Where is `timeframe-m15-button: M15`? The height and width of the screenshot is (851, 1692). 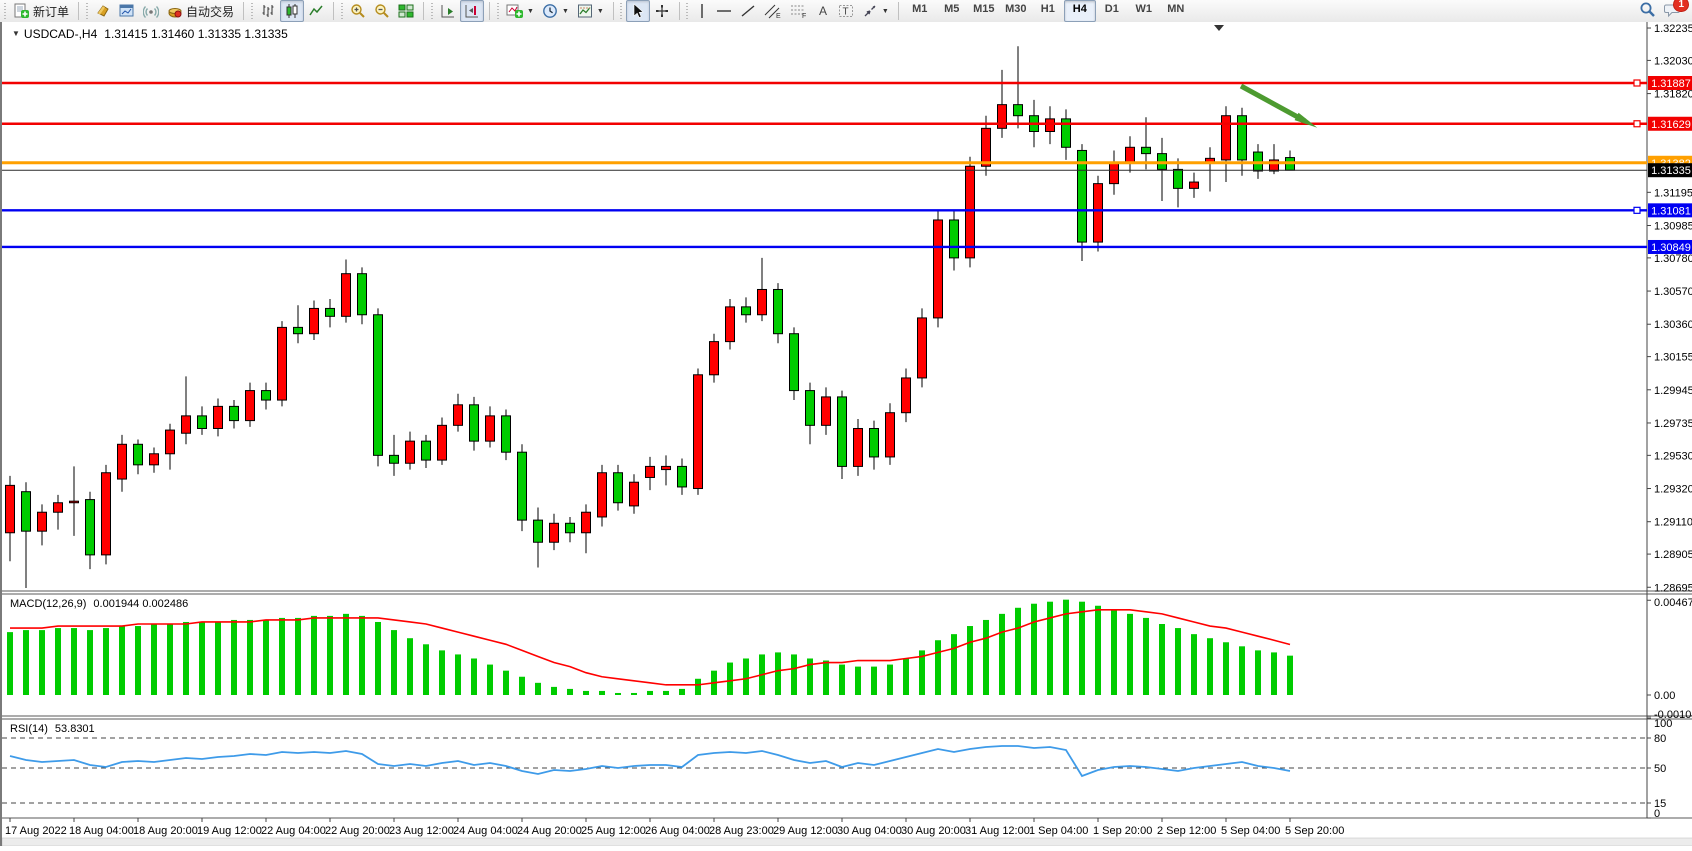
timeframe-m15-button: M15 is located at coordinates (984, 9).